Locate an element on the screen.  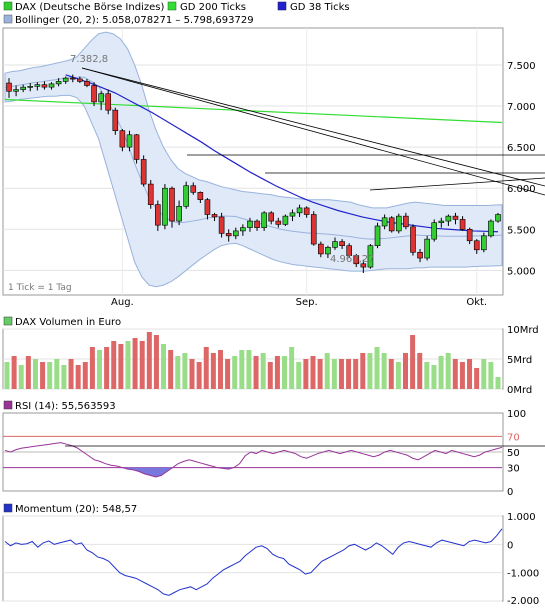
price-y-tick-label: 6.000 is located at coordinates (521, 189).